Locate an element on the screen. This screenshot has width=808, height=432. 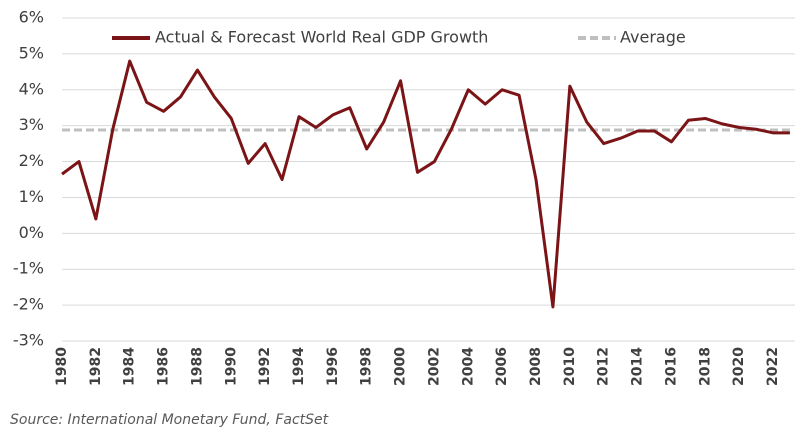
y-tick-label: -1% is located at coordinates (28, 268).